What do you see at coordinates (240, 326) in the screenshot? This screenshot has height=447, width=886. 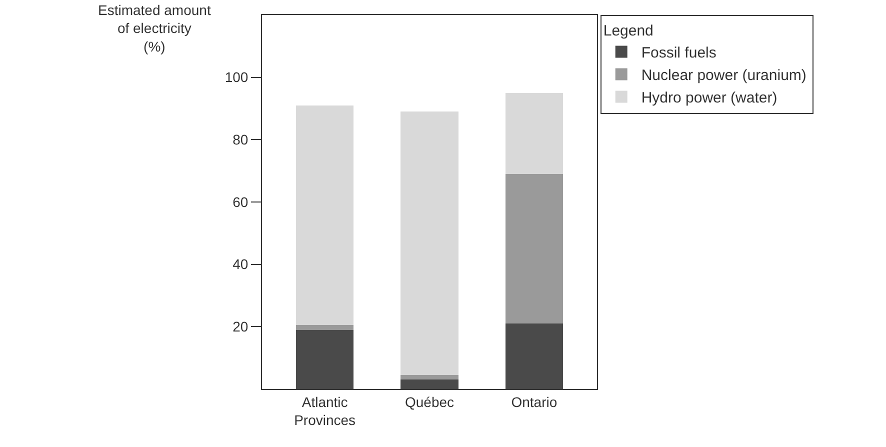 I see `y-tick-label: 20` at bounding box center [240, 326].